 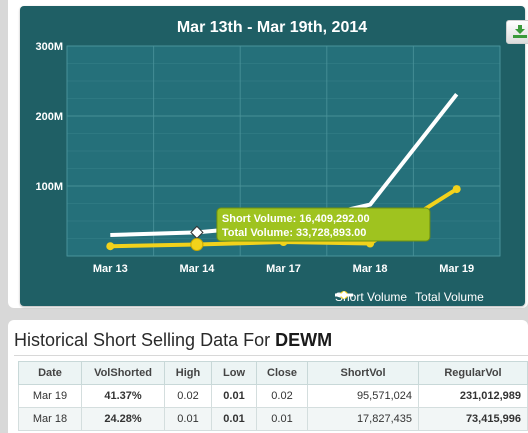 I want to click on total-volume-swatch-icon, so click(x=344, y=295).